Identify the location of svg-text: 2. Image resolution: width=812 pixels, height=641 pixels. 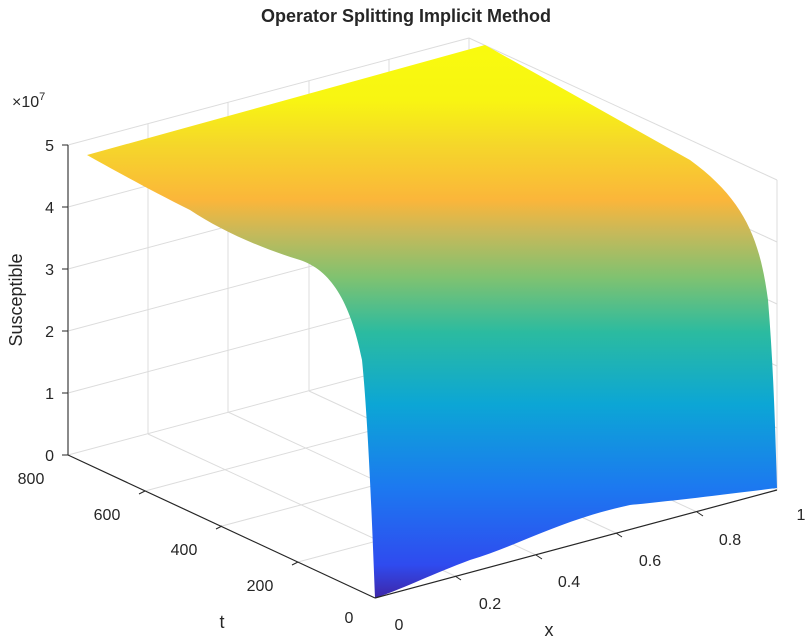
(49, 332).